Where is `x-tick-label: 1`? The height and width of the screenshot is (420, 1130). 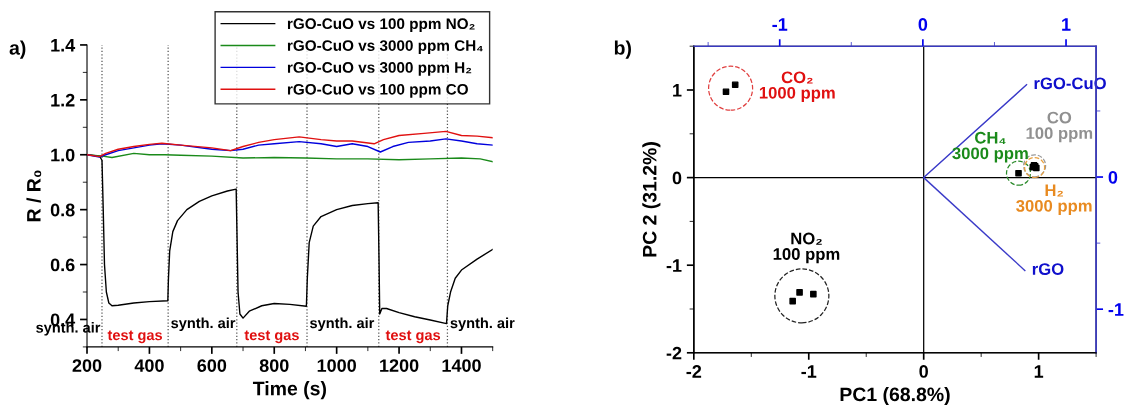 x-tick-label: 1 is located at coordinates (1039, 371).